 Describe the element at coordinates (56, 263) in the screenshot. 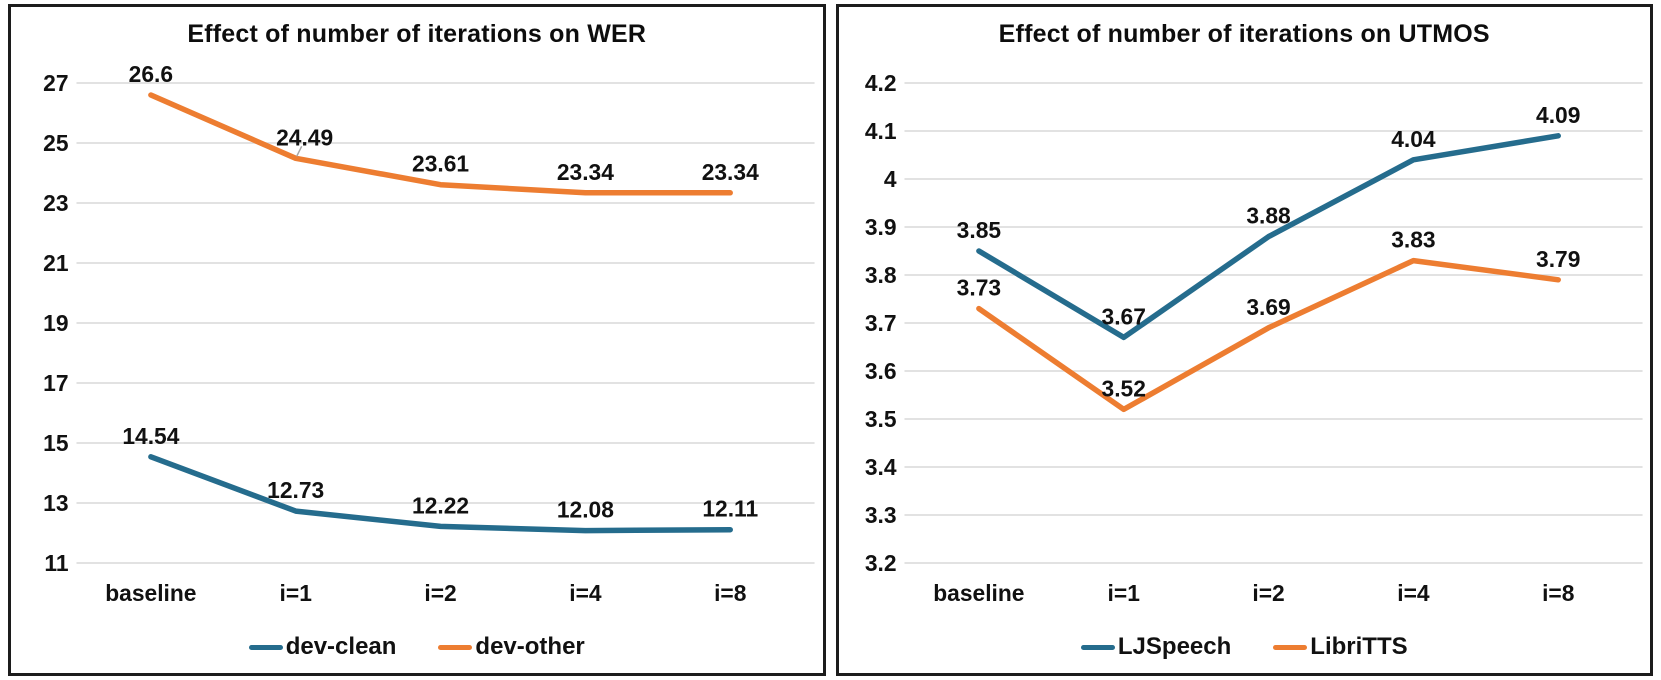

I see `y-tick-label: 21` at that location.